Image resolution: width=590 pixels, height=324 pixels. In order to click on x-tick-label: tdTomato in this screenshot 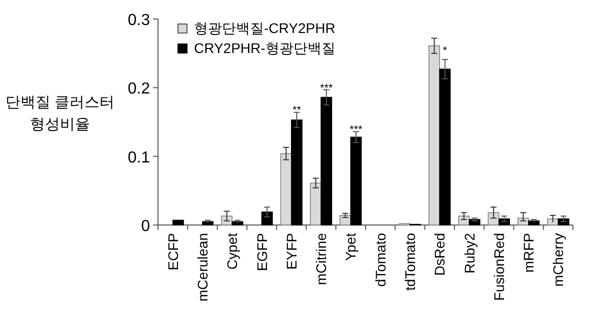, I will do `click(410, 261)`.